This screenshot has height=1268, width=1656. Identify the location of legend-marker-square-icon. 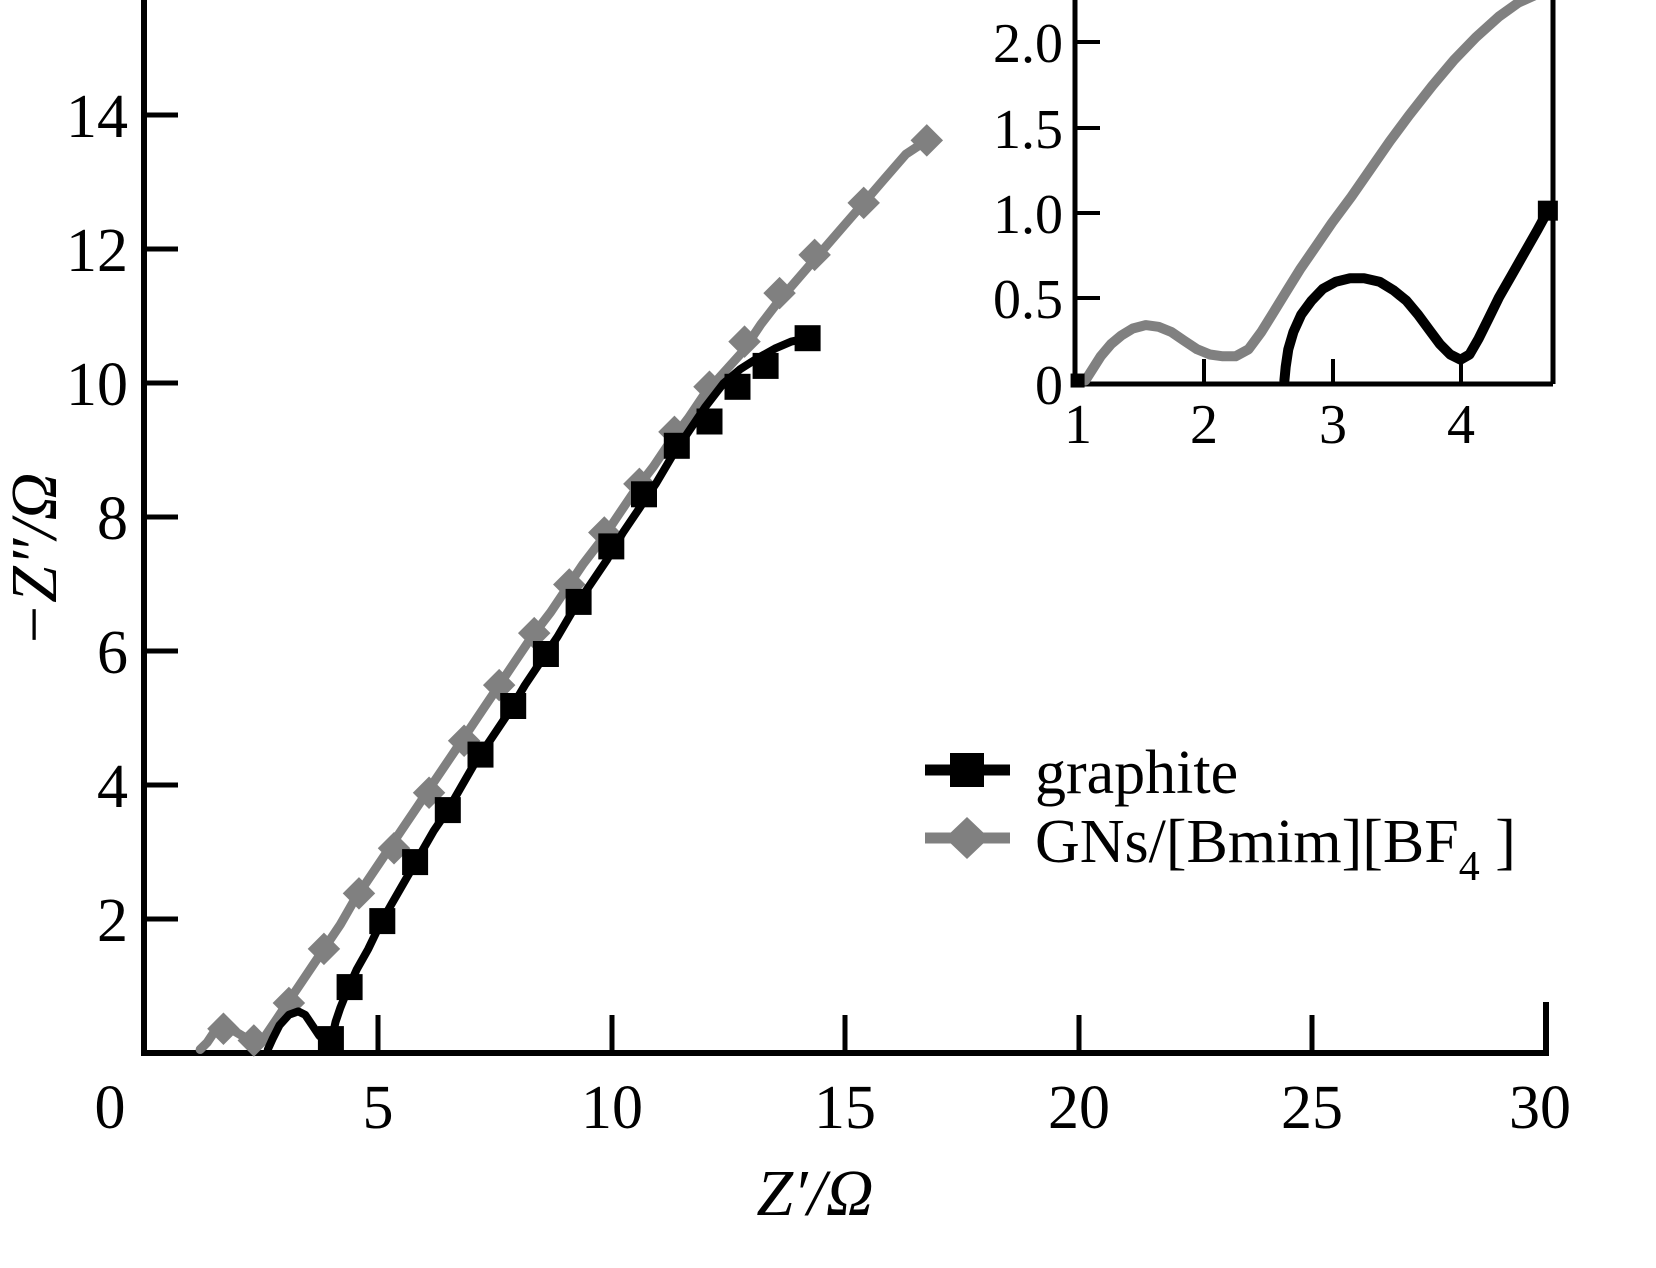
(967, 770).